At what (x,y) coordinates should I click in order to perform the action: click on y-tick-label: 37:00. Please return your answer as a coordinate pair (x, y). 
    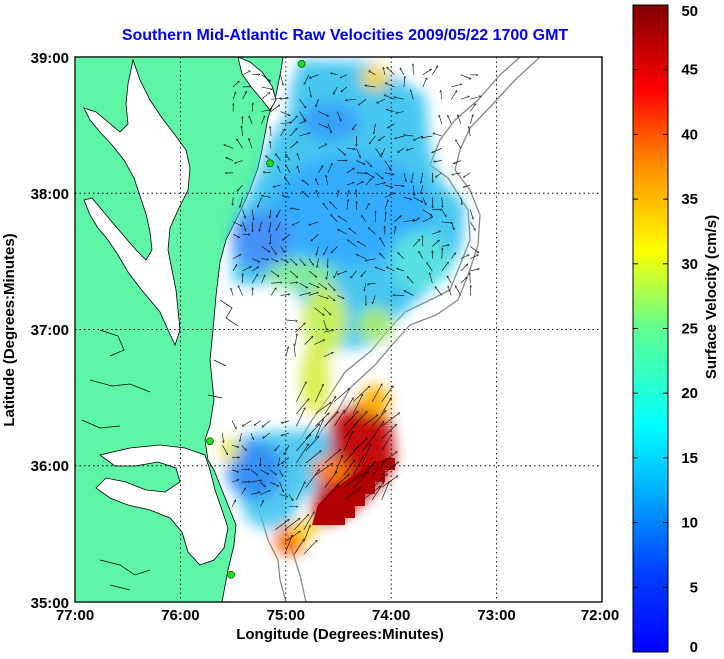
    Looking at the image, I should click on (50, 330).